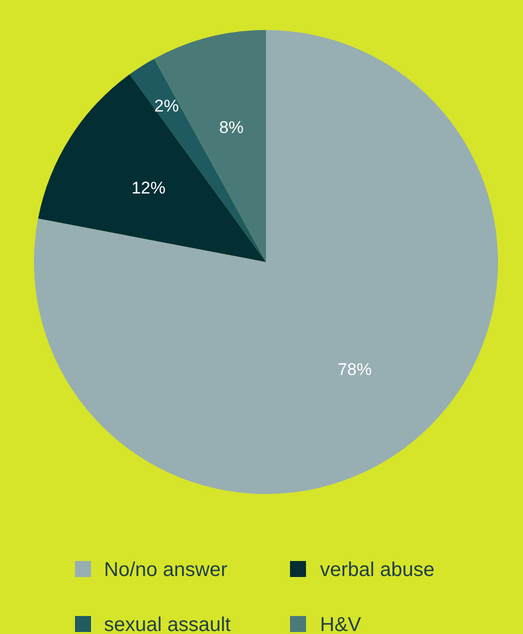 Image resolution: width=523 pixels, height=634 pixels. Describe the element at coordinates (148, 188) in the screenshot. I see `data-label: 12%` at that location.